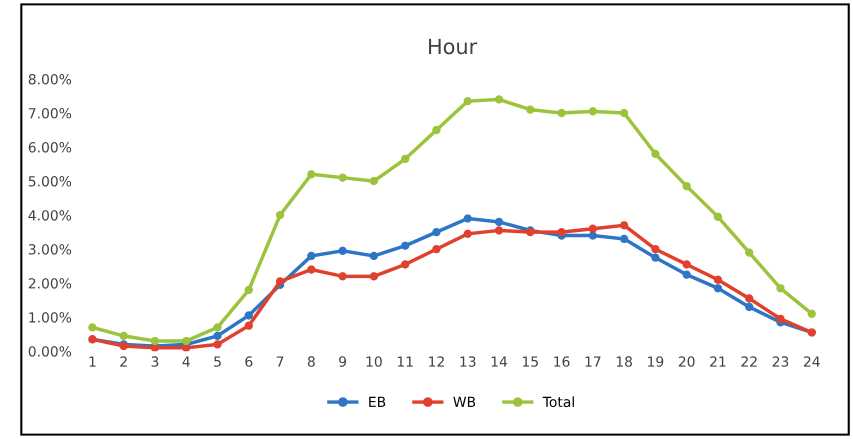 This screenshot has height=439, width=853. I want to click on x-tick-label: 7, so click(280, 361).